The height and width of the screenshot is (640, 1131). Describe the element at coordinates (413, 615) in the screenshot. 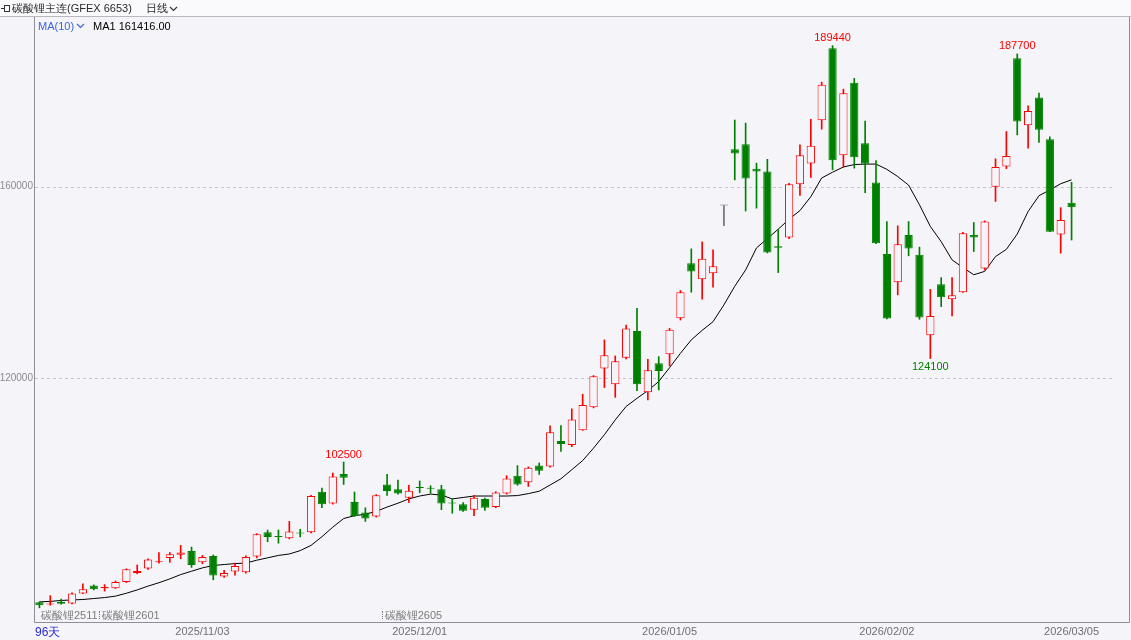

I see `annotation: 碳酸锂2605` at that location.